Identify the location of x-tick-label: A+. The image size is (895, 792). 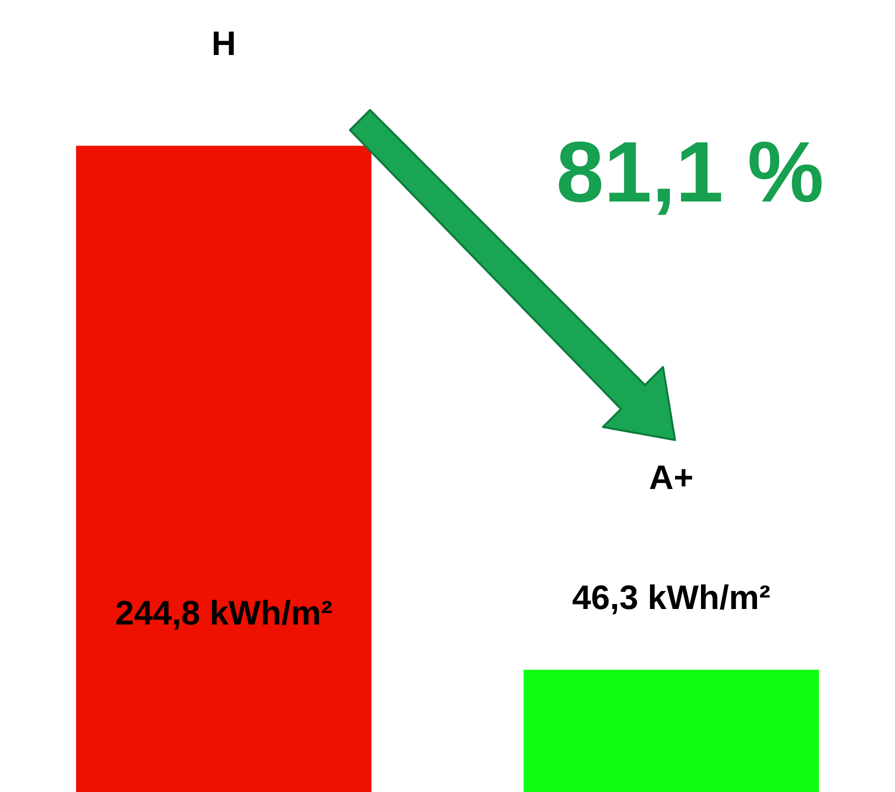
(671, 478).